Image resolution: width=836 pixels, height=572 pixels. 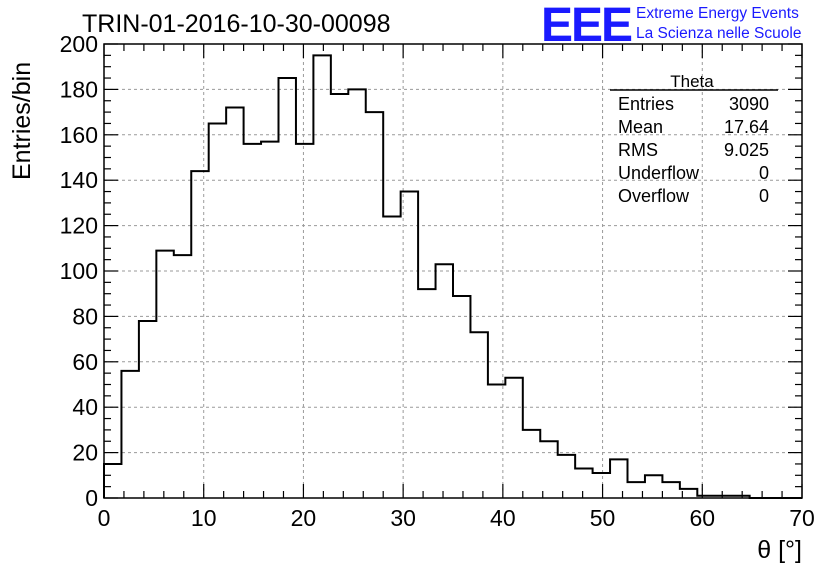 I want to click on y-tick-labels: 0 20 40 60 80 100 120 140 160 180 200, so click(x=79, y=271).